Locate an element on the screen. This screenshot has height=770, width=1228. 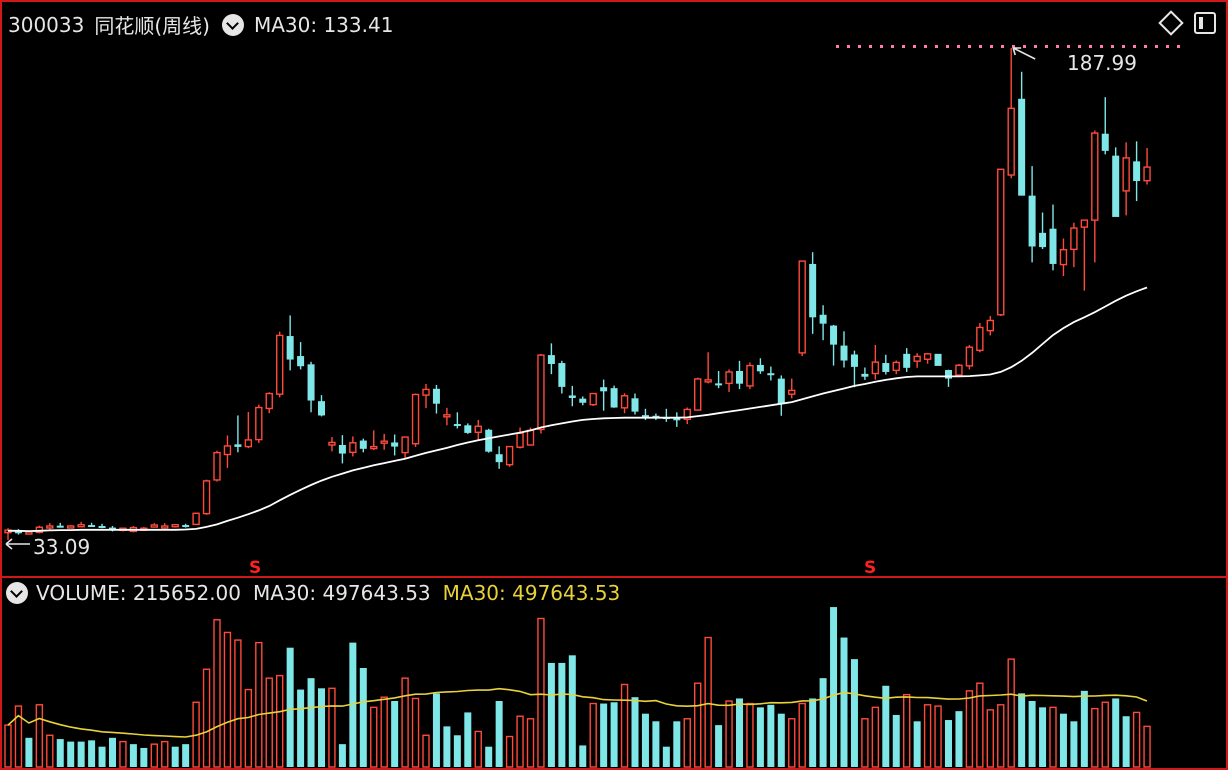
signal-marker: S is located at coordinates (255, 568).